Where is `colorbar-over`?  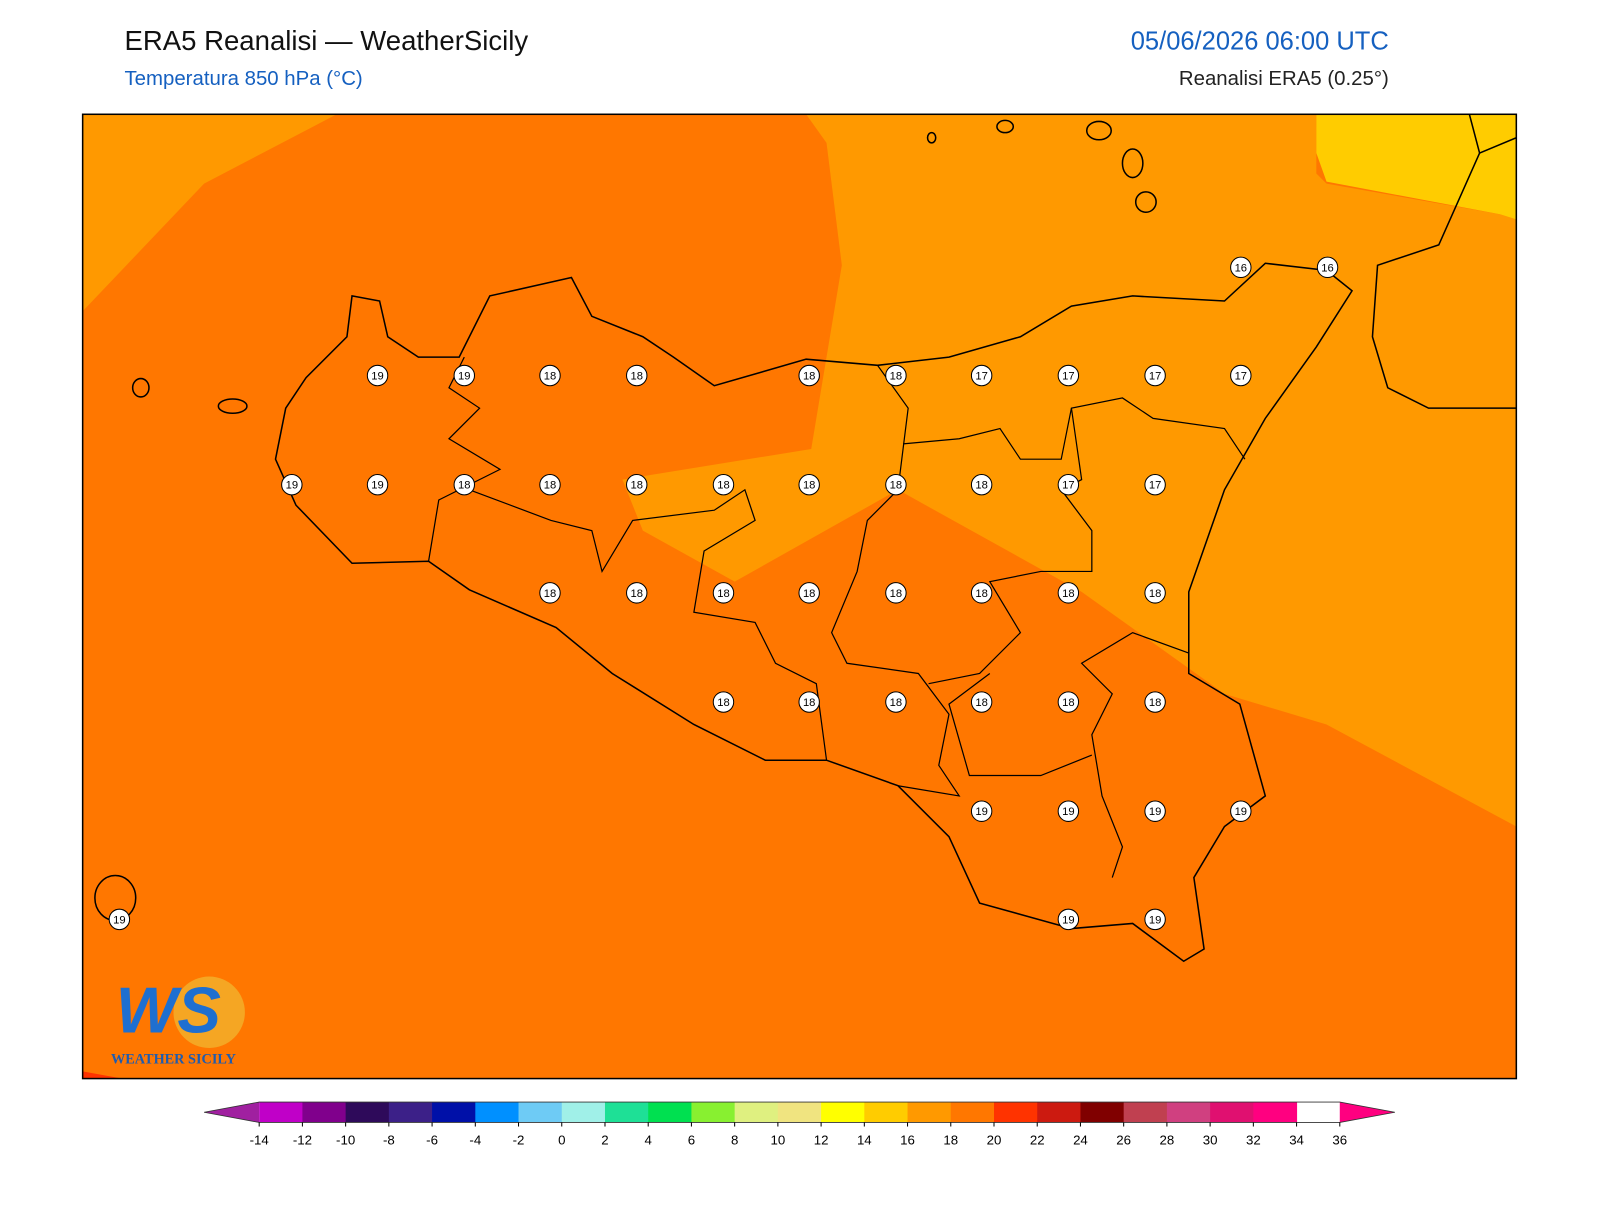
colorbar-over is located at coordinates (1367, 1112).